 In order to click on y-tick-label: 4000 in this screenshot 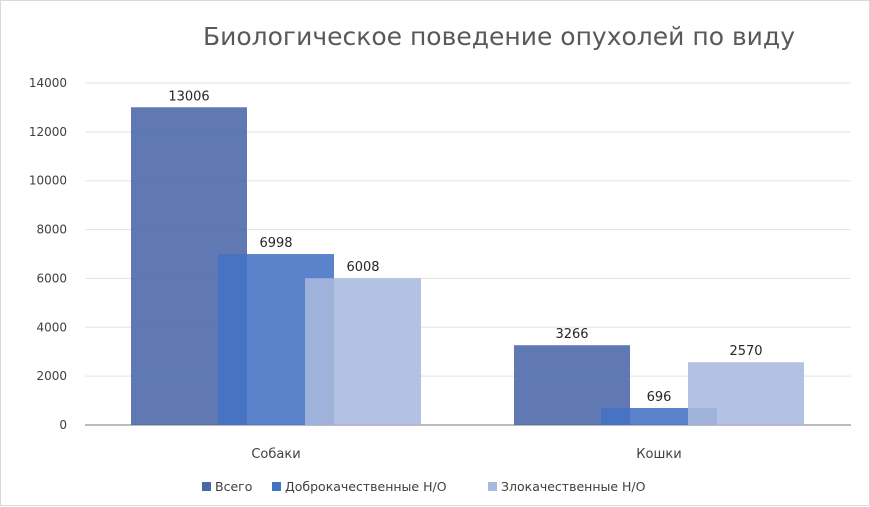, I will do `click(51, 327)`.